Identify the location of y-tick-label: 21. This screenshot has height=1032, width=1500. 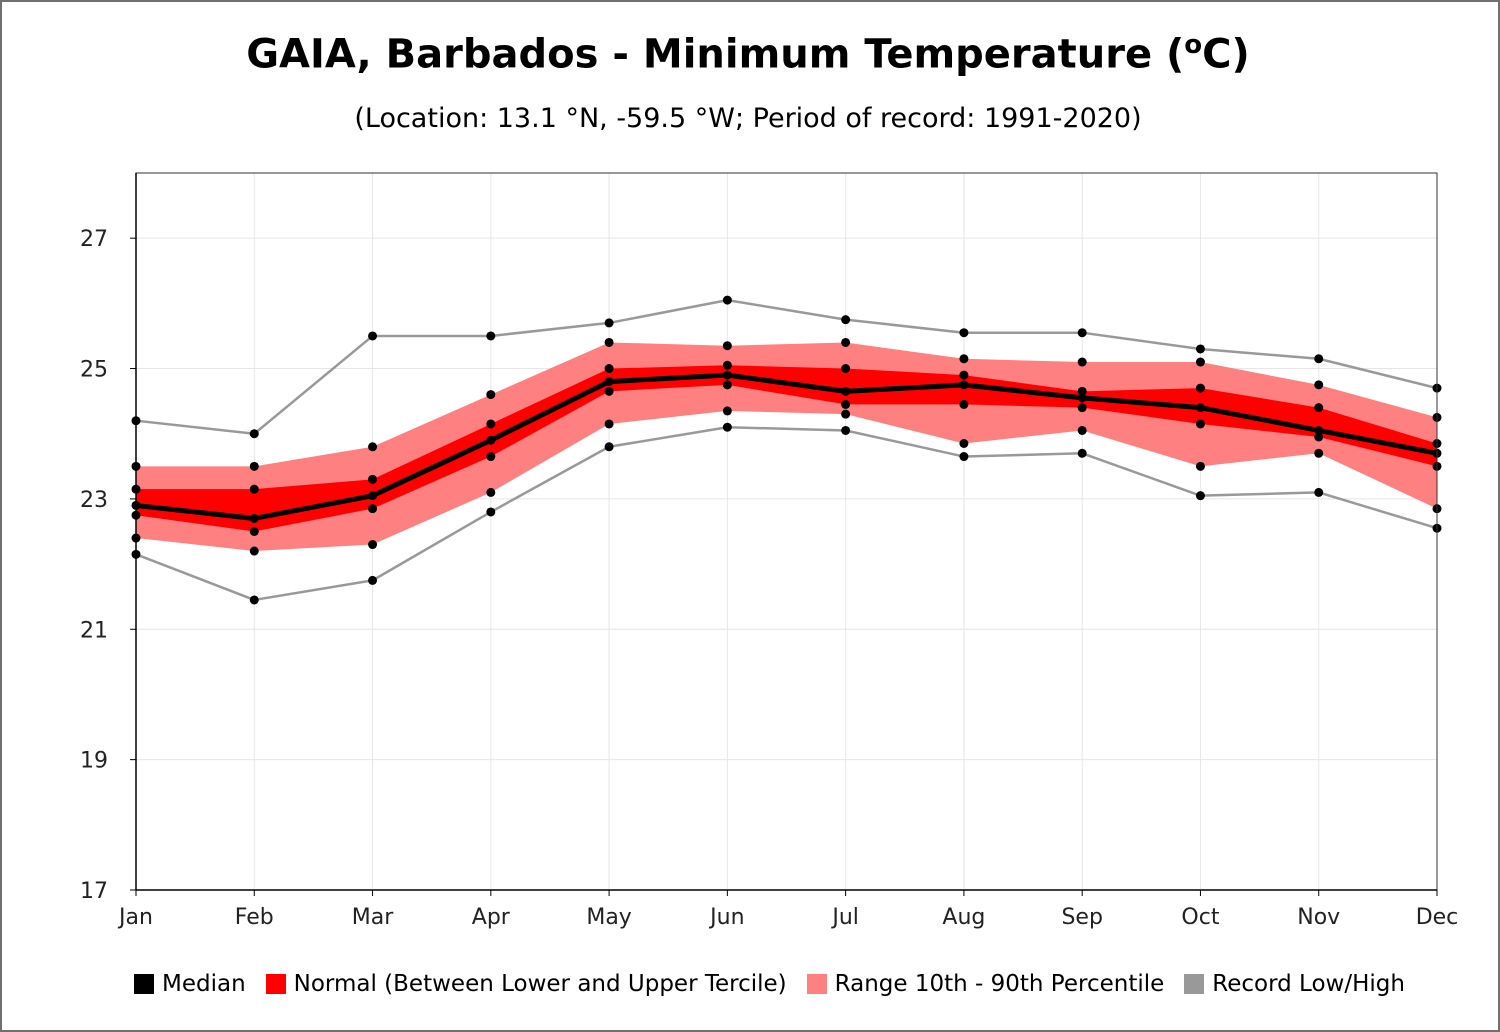
(94, 630).